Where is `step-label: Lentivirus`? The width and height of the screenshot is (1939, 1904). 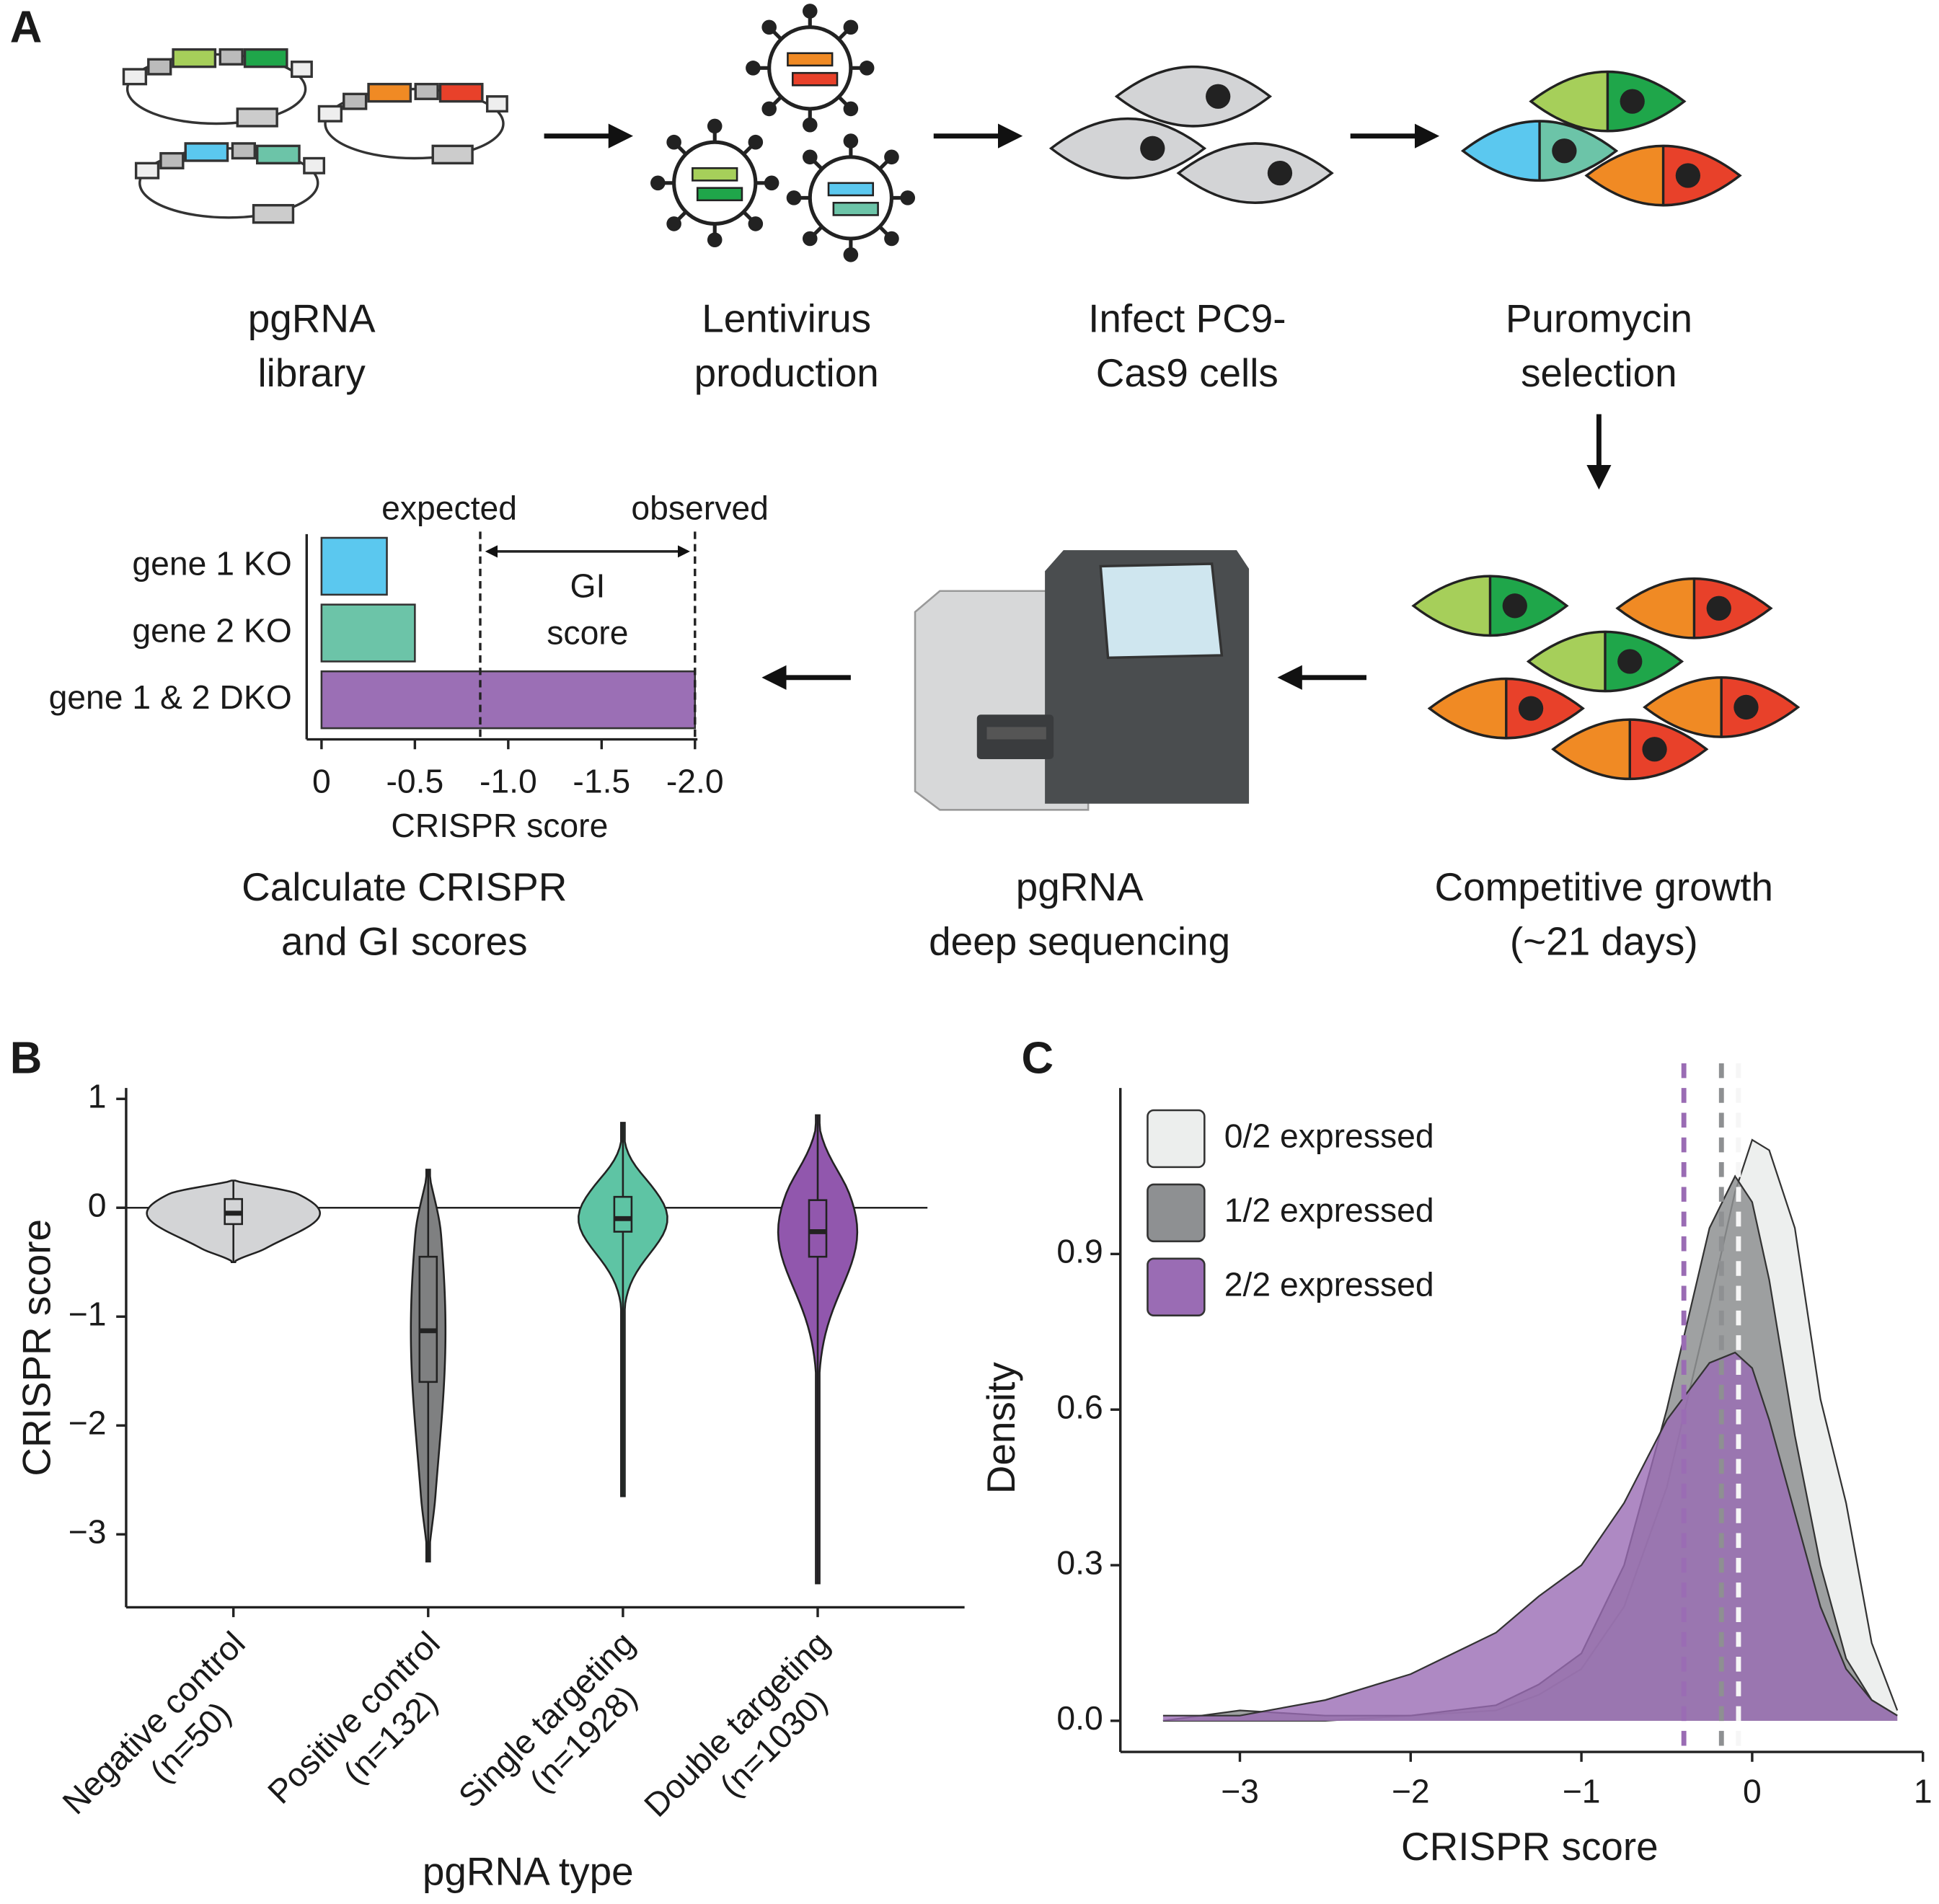
step-label: Lentivirus is located at coordinates (786, 318).